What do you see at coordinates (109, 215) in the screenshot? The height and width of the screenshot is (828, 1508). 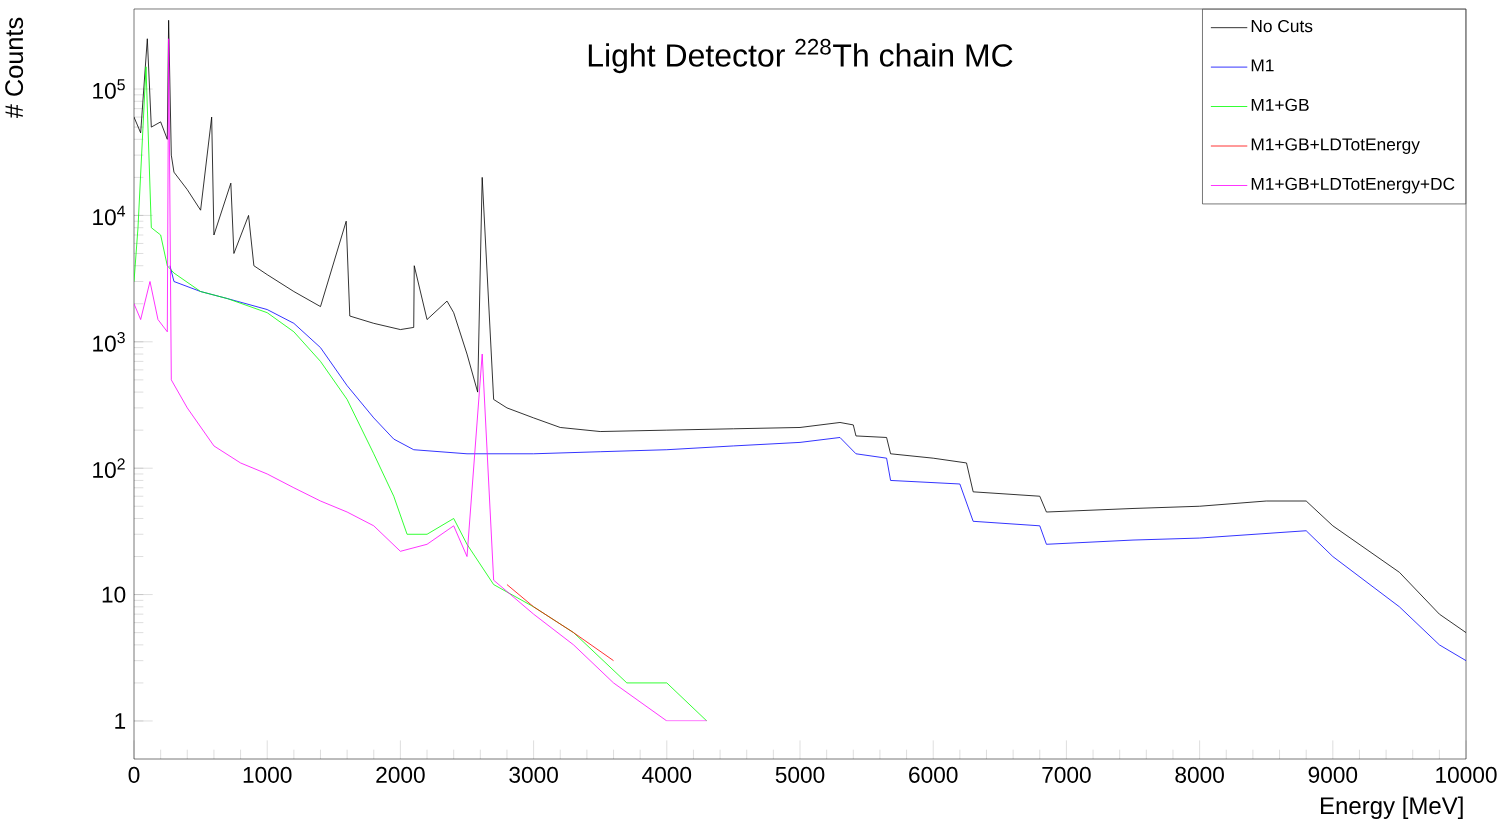 I see `y-tick-label: 10$^{4}$` at bounding box center [109, 215].